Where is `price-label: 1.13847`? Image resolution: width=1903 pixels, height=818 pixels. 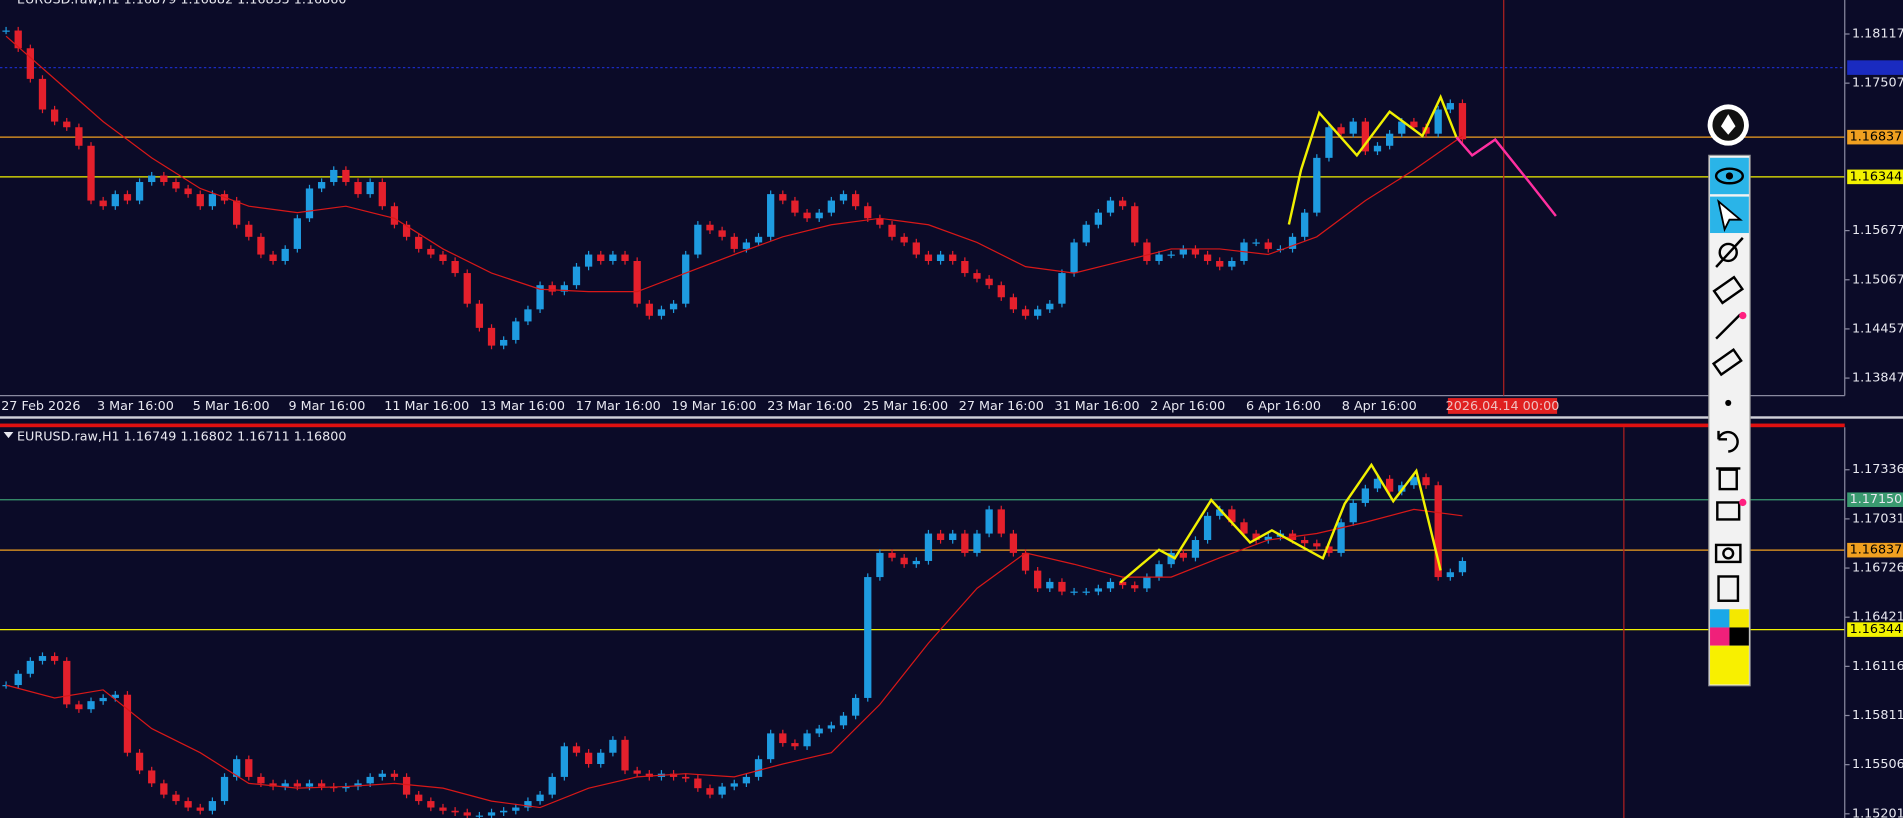
price-label: 1.13847 is located at coordinates (1877, 378).